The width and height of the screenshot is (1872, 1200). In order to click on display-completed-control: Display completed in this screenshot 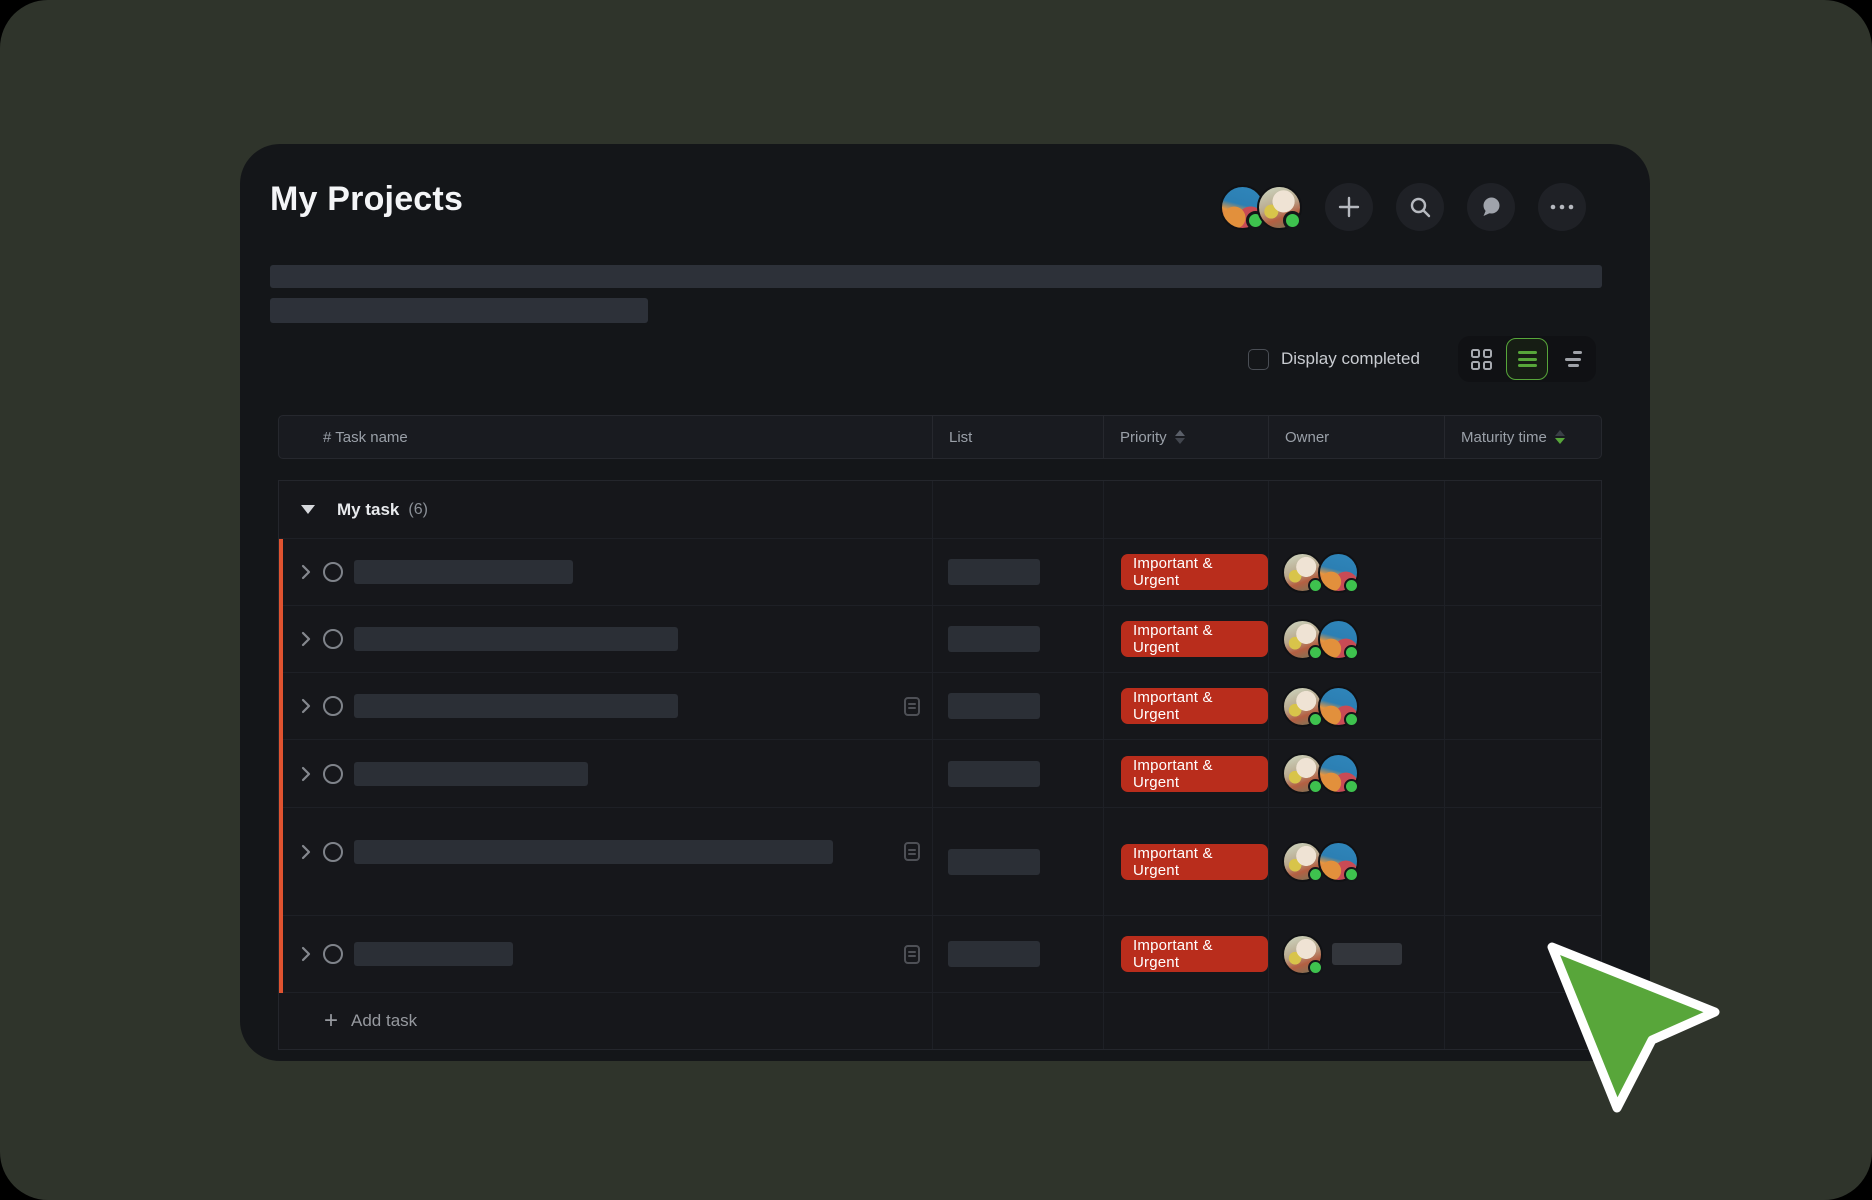, I will do `click(1334, 359)`.